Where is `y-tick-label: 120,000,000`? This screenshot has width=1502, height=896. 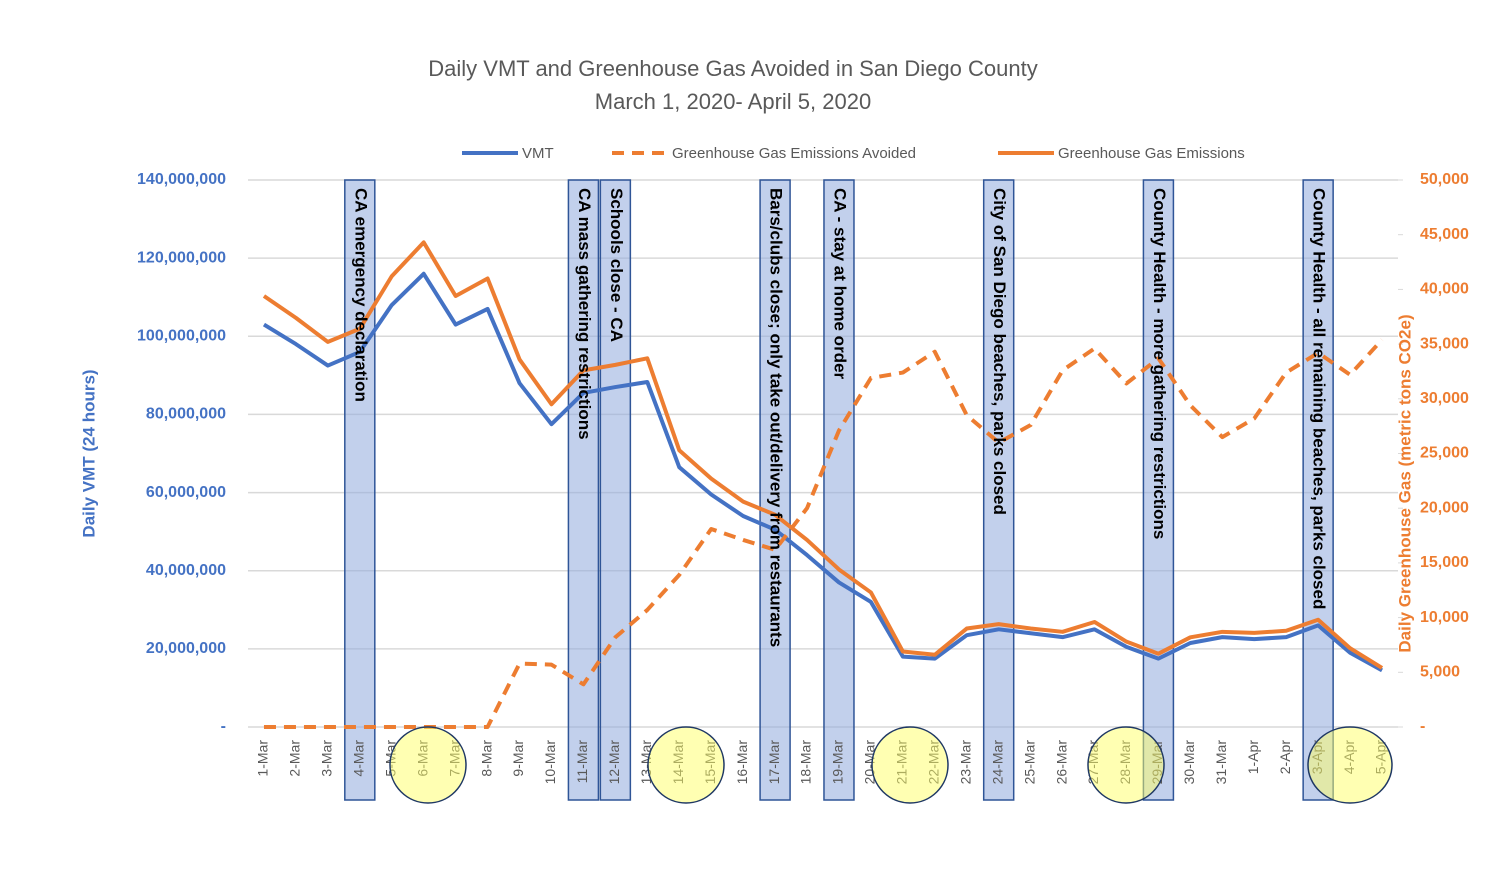
y-tick-label: 120,000,000 is located at coordinates (181, 257).